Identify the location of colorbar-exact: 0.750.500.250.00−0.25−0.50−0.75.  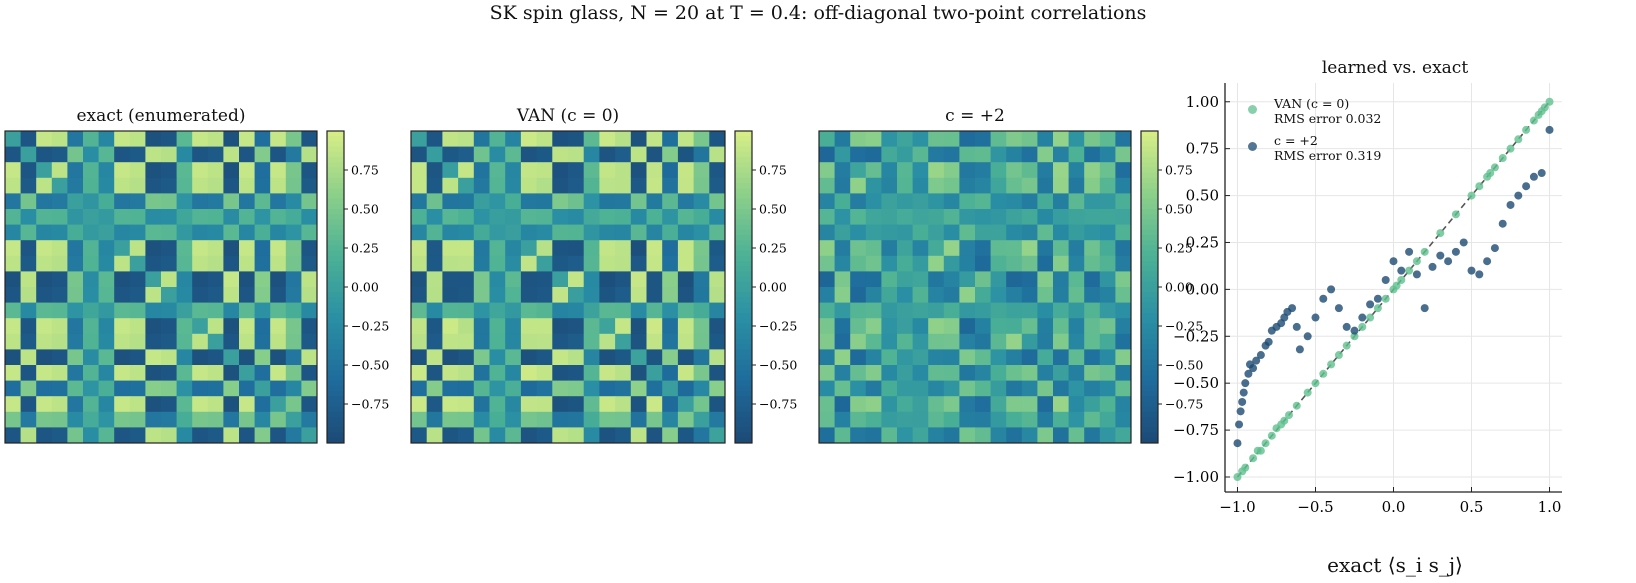
(357, 287).